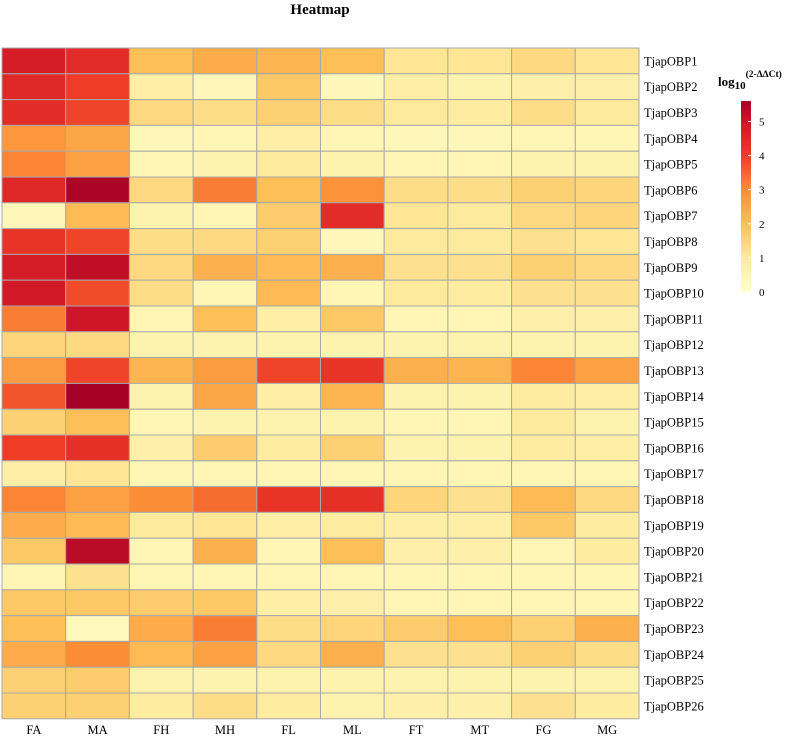 Image resolution: width=796 pixels, height=738 pixels. I want to click on row-label-TjapOBP21: TjapOBP21, so click(674, 577).